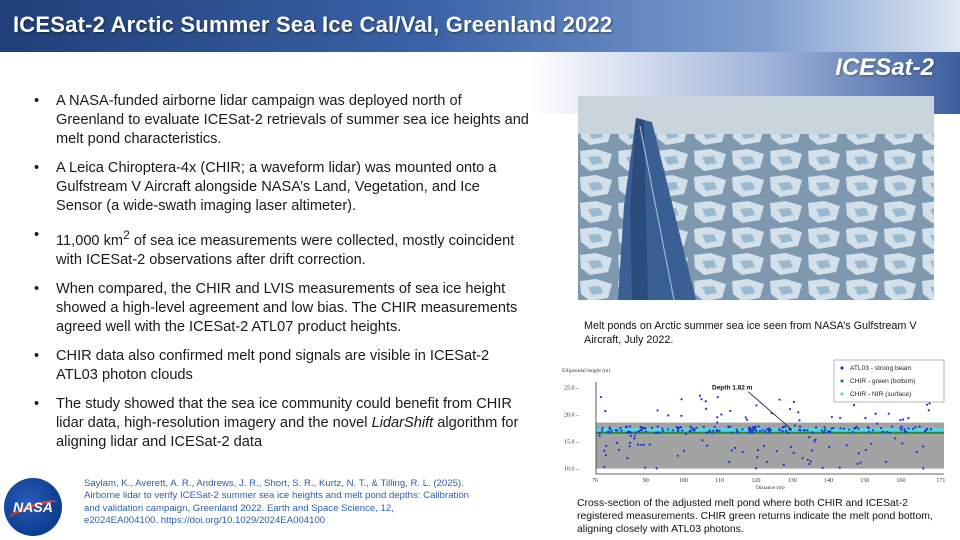  Describe the element at coordinates (770, 487) in the screenshot. I see `x-axis-label: Distance (m)` at that location.